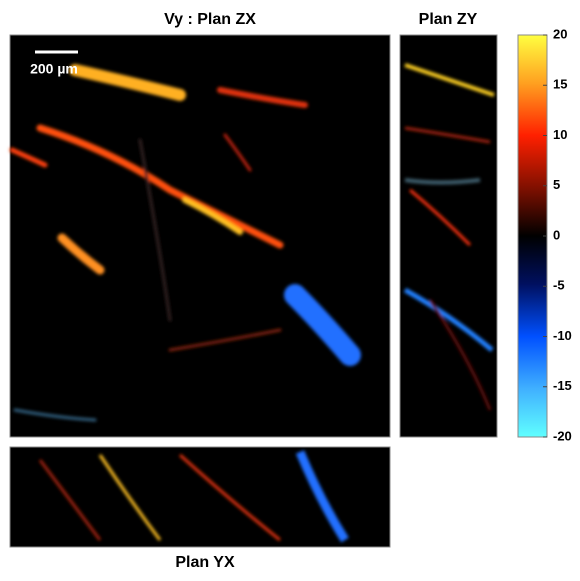  Describe the element at coordinates (562, 385) in the screenshot. I see `colorbar-tick-label: -15` at that location.